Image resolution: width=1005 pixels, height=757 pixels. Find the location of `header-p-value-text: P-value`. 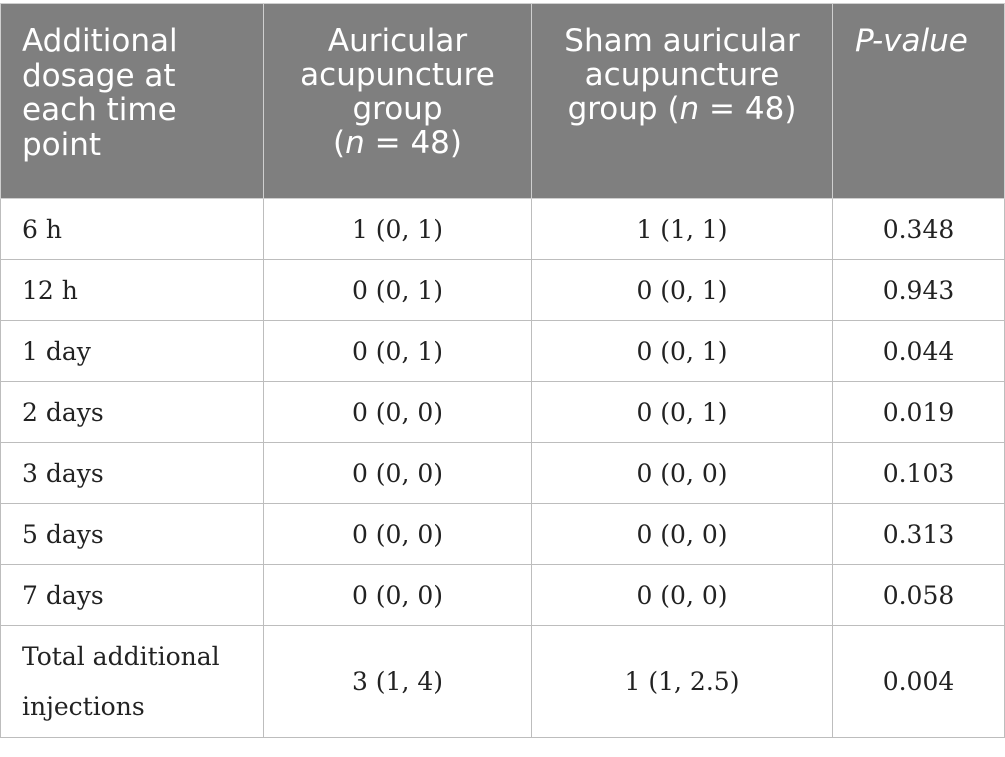

header-p-value-text: P-value is located at coordinates (911, 41).